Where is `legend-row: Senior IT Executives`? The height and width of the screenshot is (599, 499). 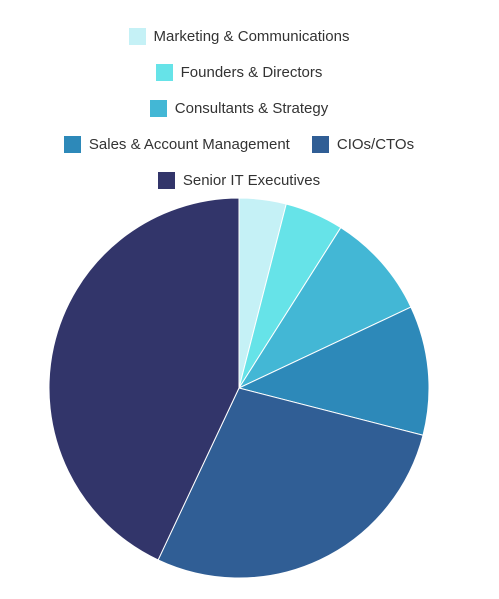
legend-row: Senior IT Executives is located at coordinates (239, 180).